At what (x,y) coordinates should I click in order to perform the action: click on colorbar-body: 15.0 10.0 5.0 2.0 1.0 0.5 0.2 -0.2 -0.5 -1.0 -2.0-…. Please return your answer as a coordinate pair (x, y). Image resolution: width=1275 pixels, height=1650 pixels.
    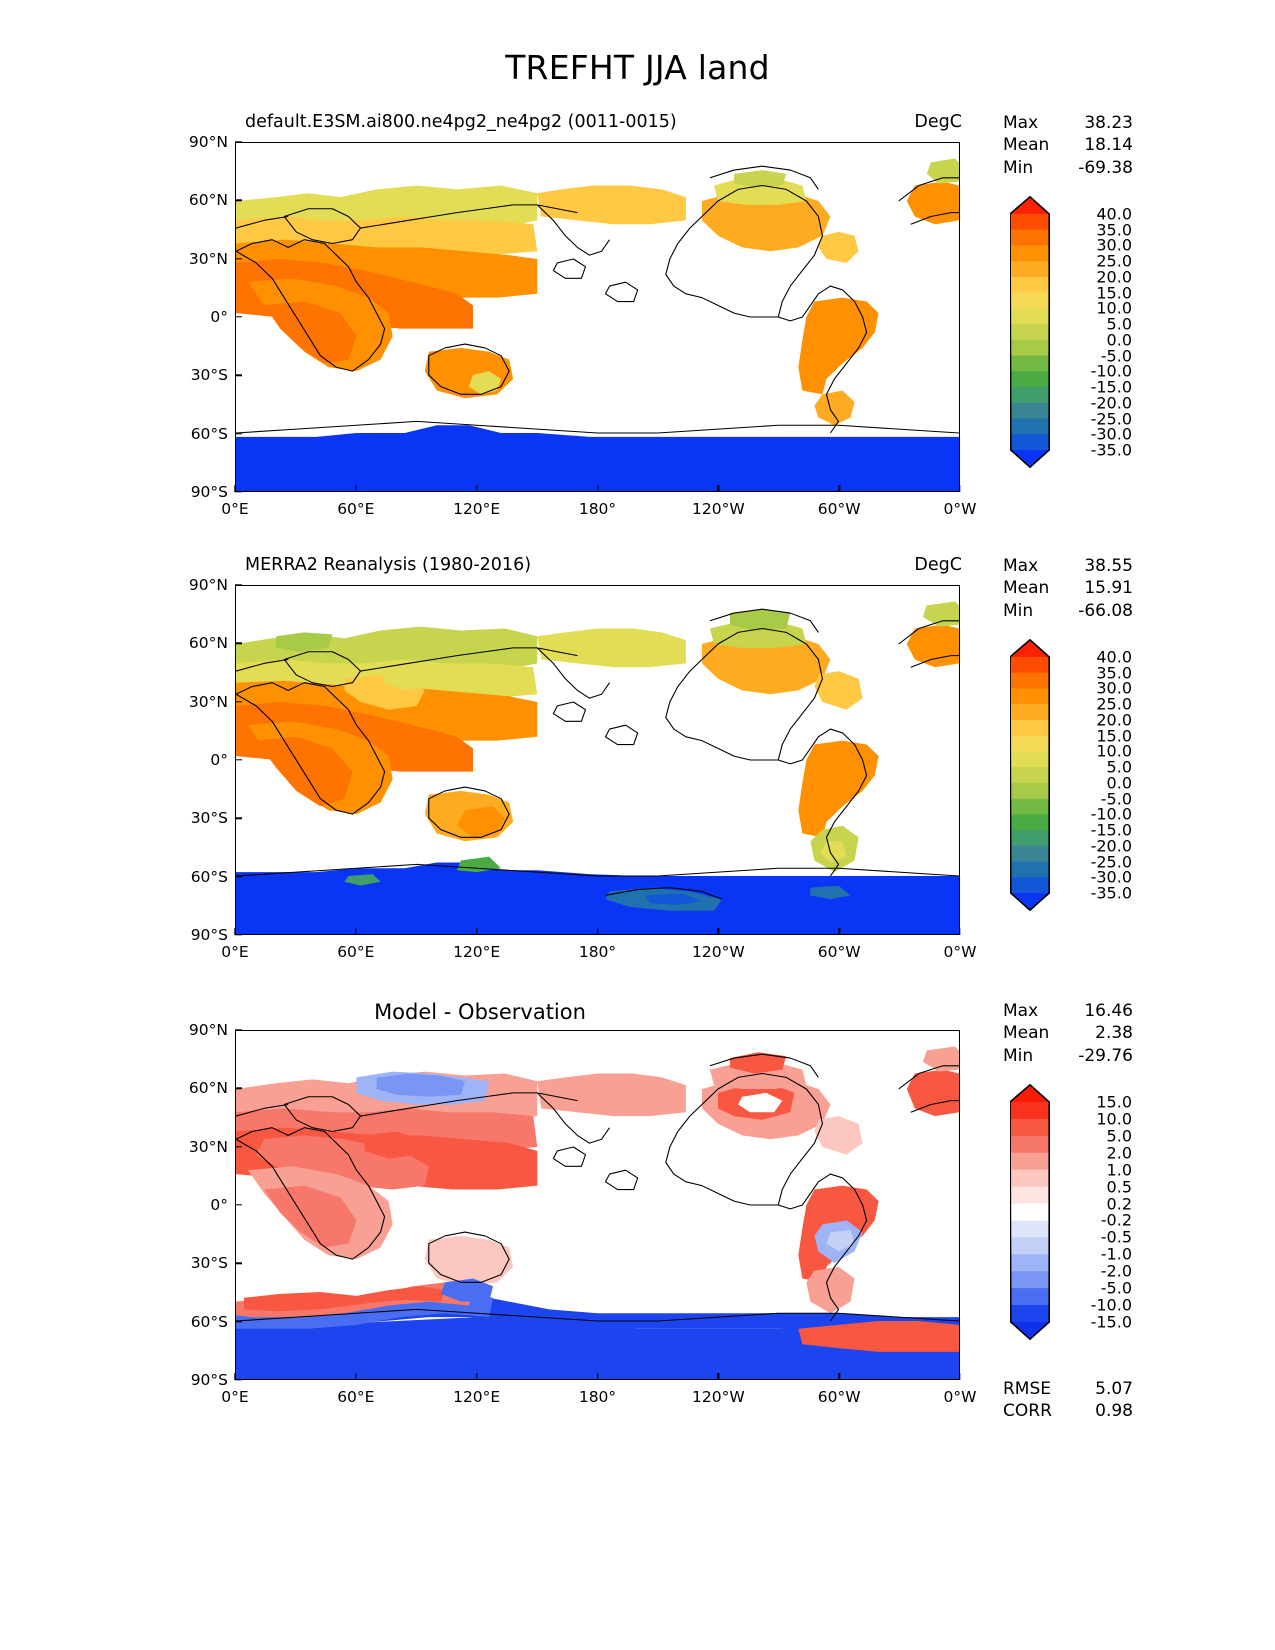
    Looking at the image, I should click on (1071, 1212).